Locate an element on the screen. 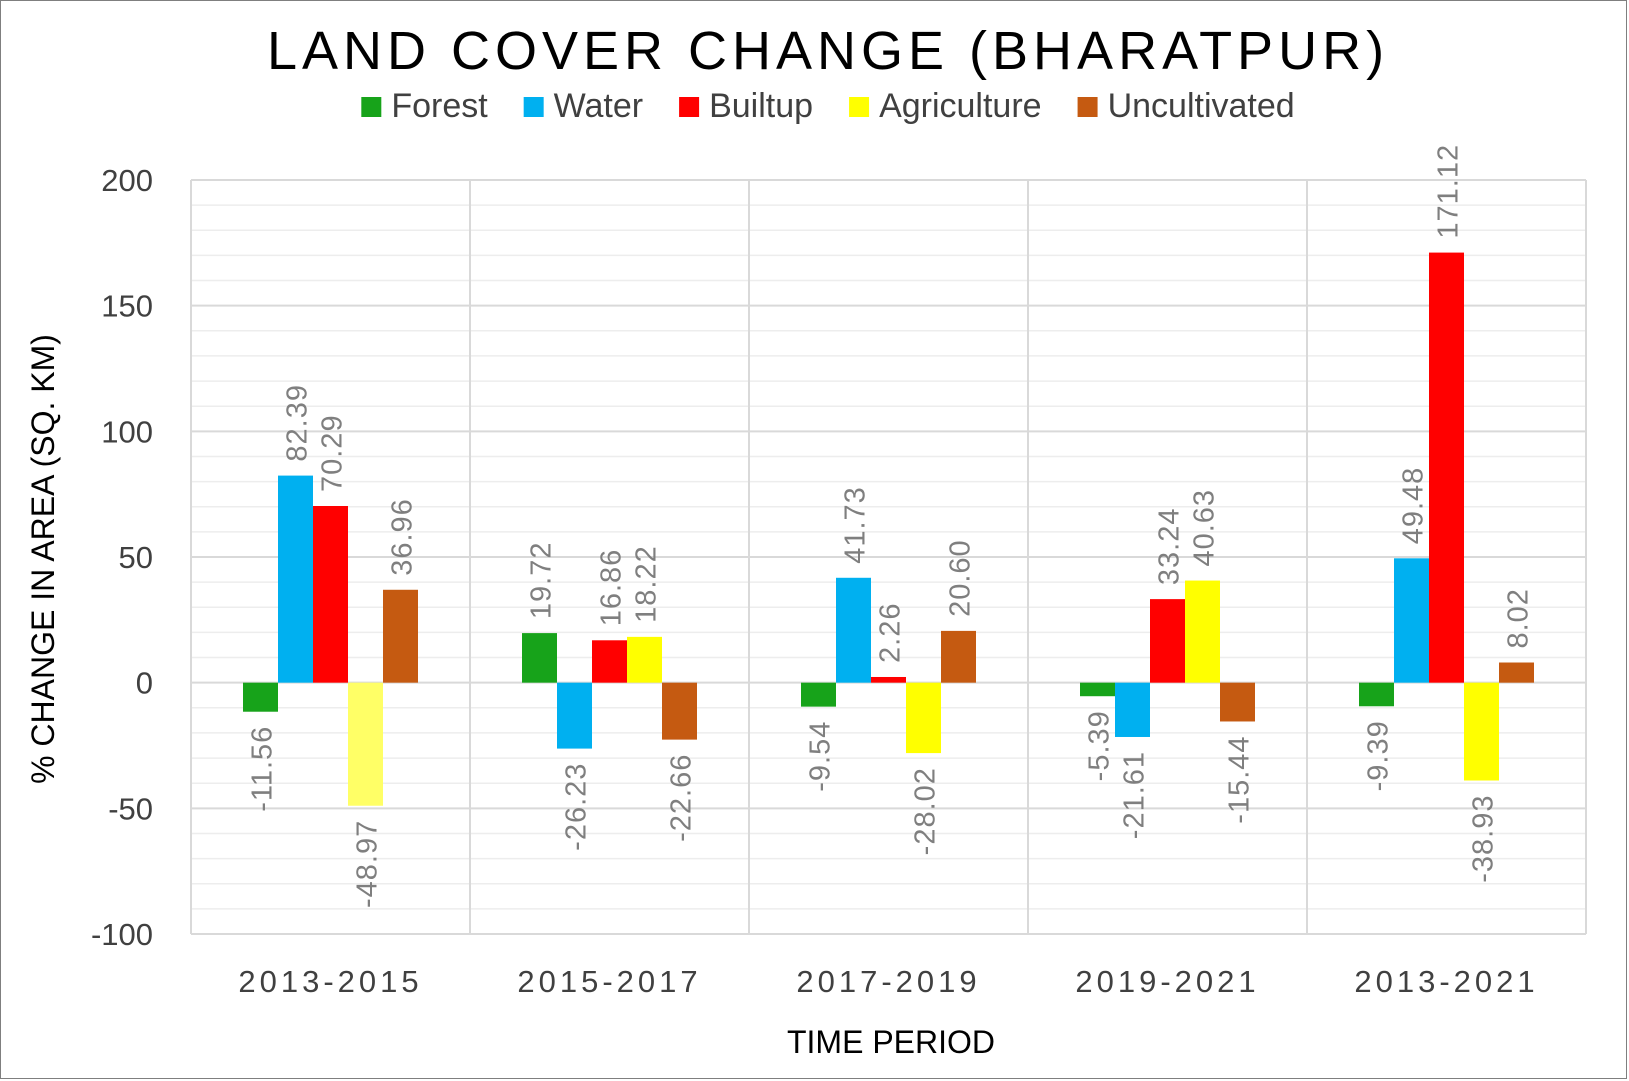  legend-swatch-water is located at coordinates (533, 107).